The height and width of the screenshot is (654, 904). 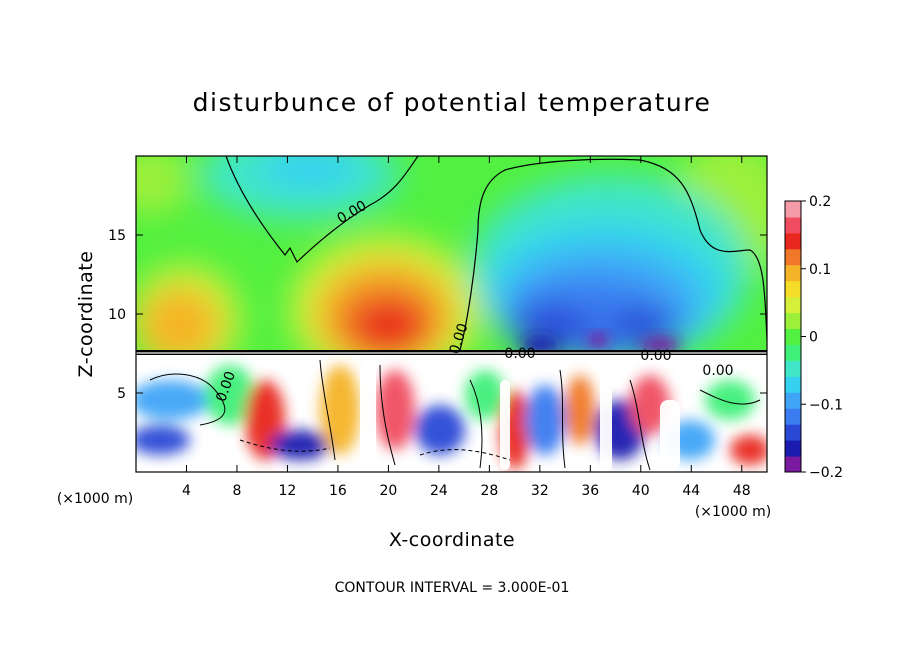 What do you see at coordinates (452, 588) in the screenshot?
I see `contour-interval-note: CONTOUR INTERVAL = 3.000E-01` at bounding box center [452, 588].